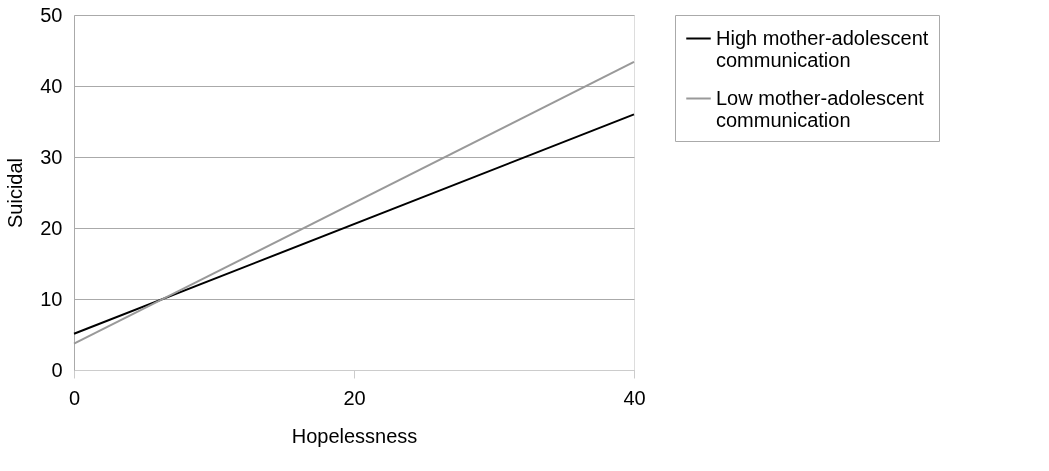 The height and width of the screenshot is (471, 1049). Describe the element at coordinates (51, 85) in the screenshot. I see `y-tick-label: 40` at that location.